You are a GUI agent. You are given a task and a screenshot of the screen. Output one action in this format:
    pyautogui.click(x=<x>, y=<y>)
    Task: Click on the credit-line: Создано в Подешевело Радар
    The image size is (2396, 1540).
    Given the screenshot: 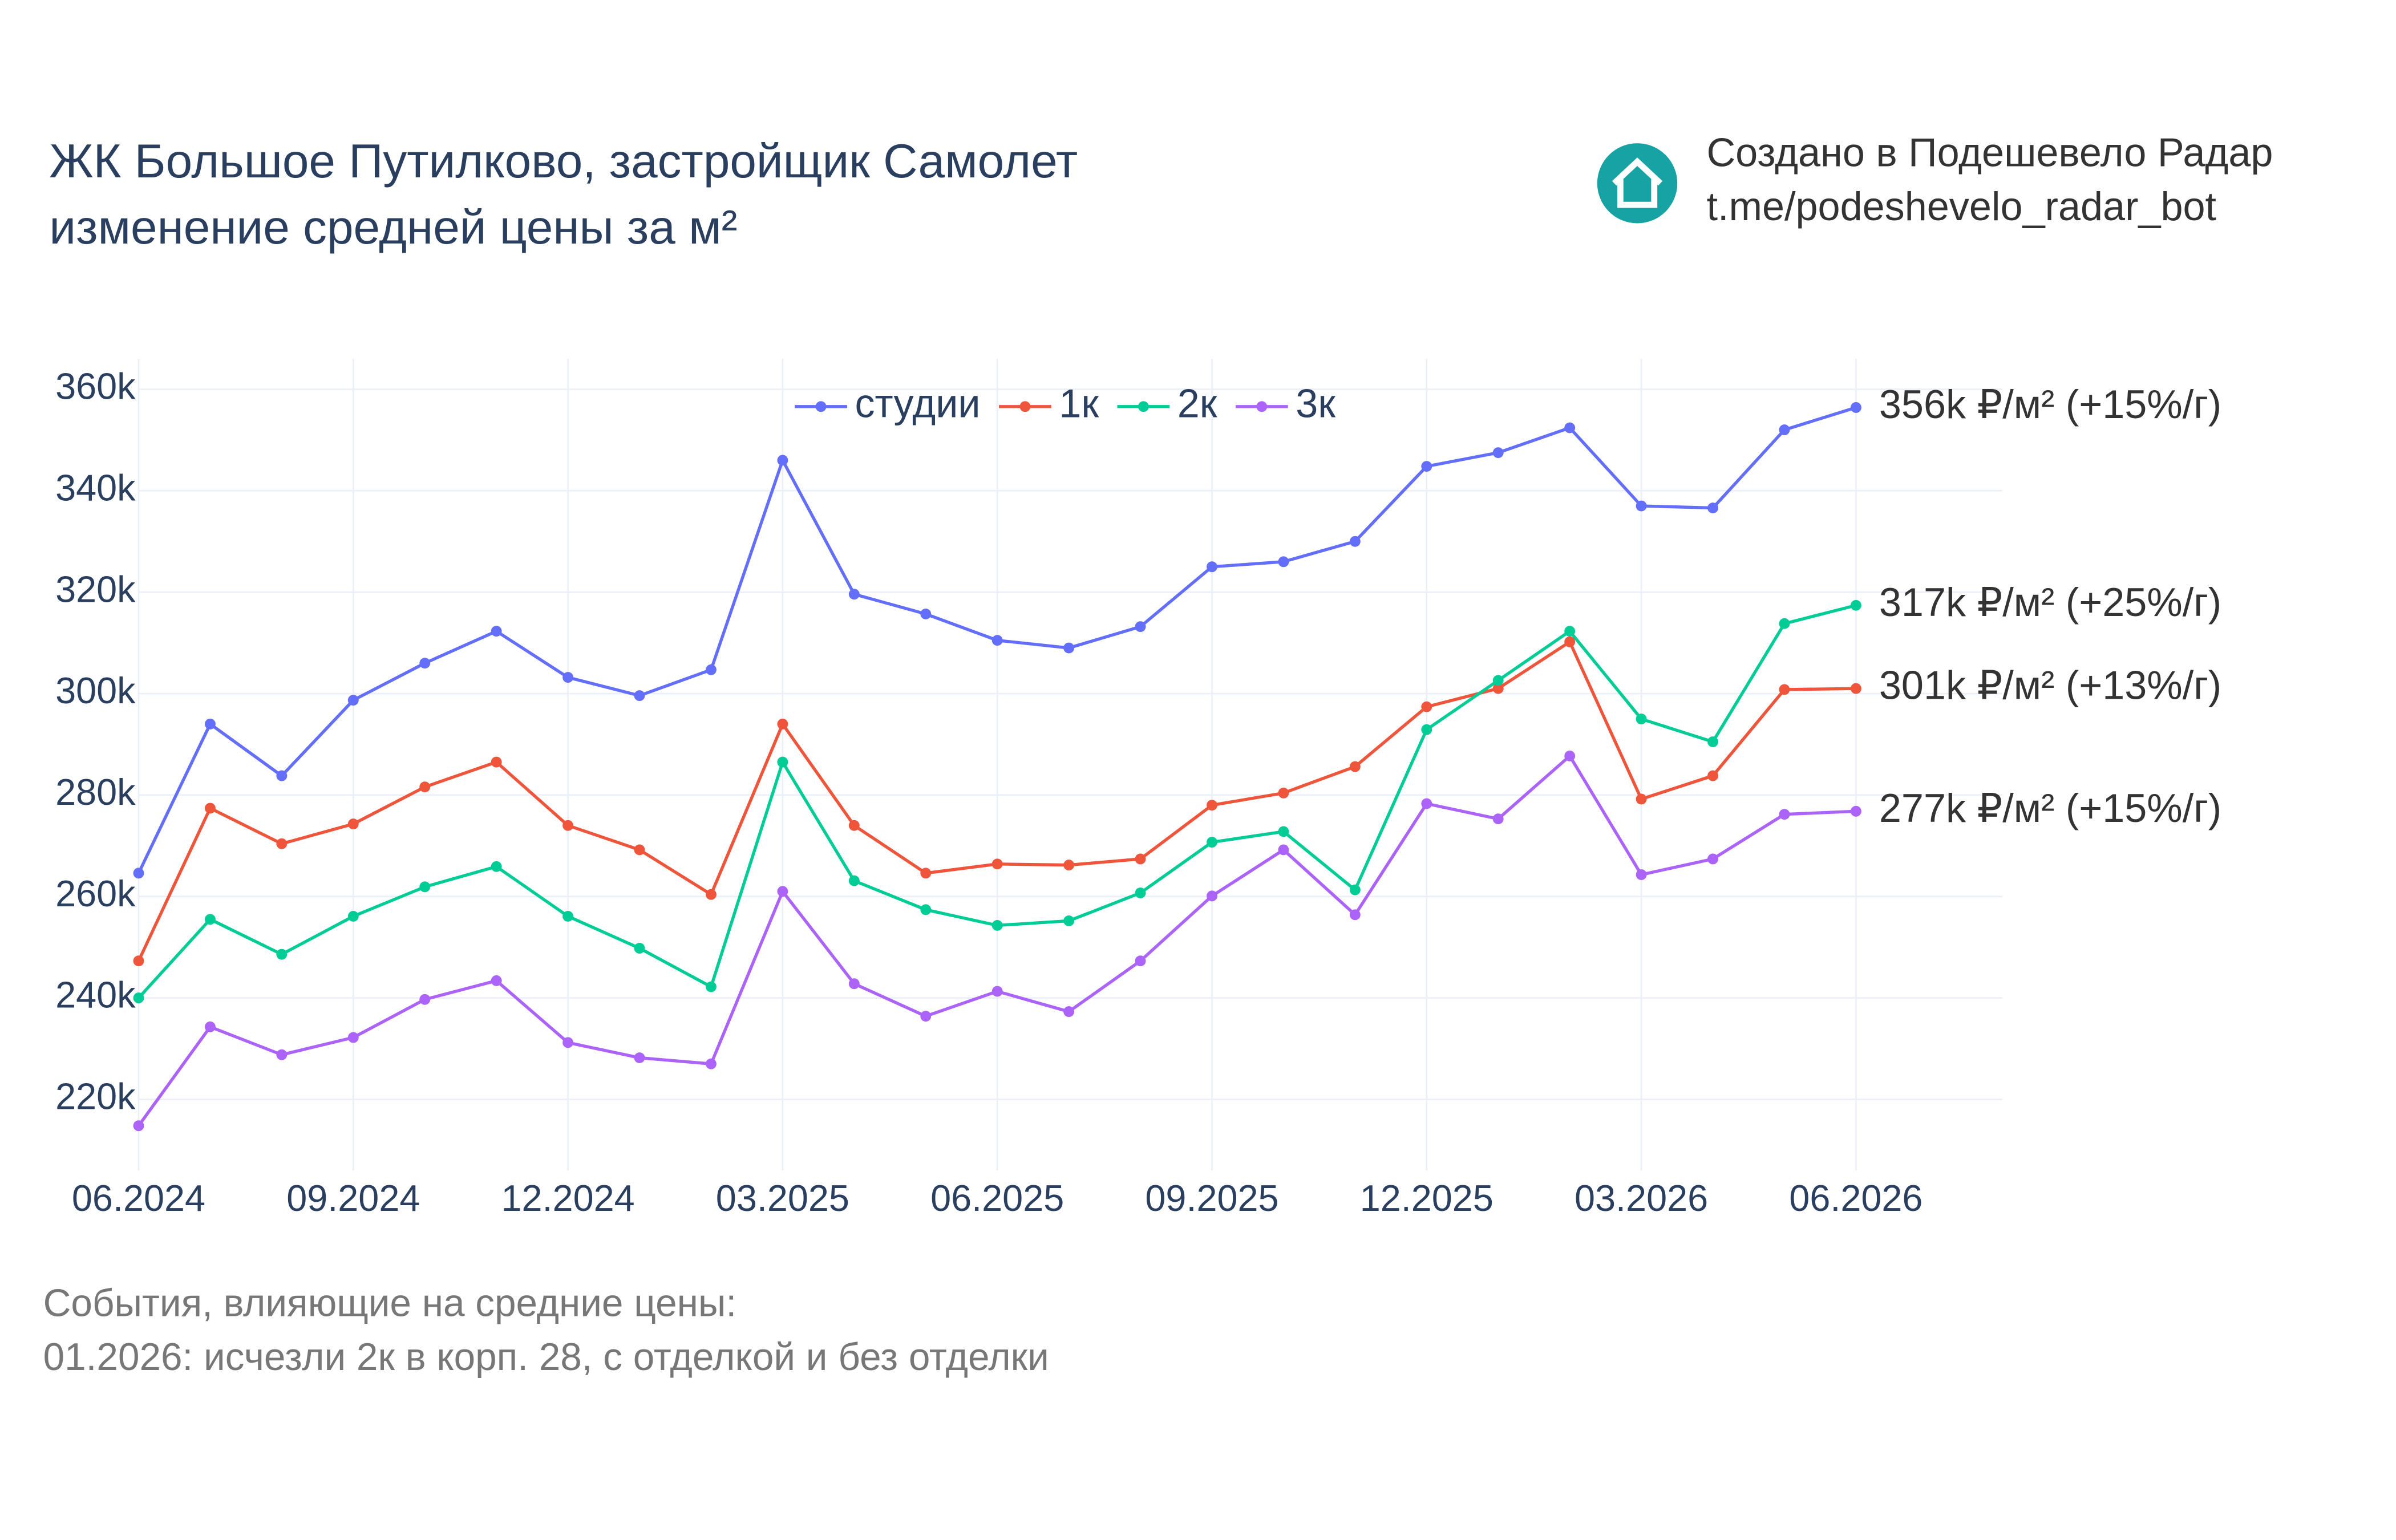 What is the action you would take?
    pyautogui.click(x=1990, y=152)
    